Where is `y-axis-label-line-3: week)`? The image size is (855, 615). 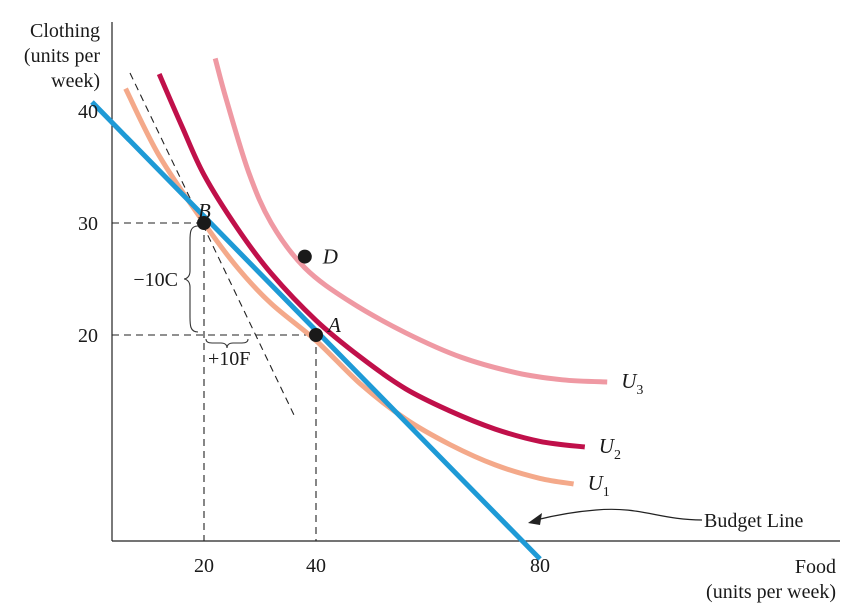 y-axis-label-line-3: week) is located at coordinates (75, 81).